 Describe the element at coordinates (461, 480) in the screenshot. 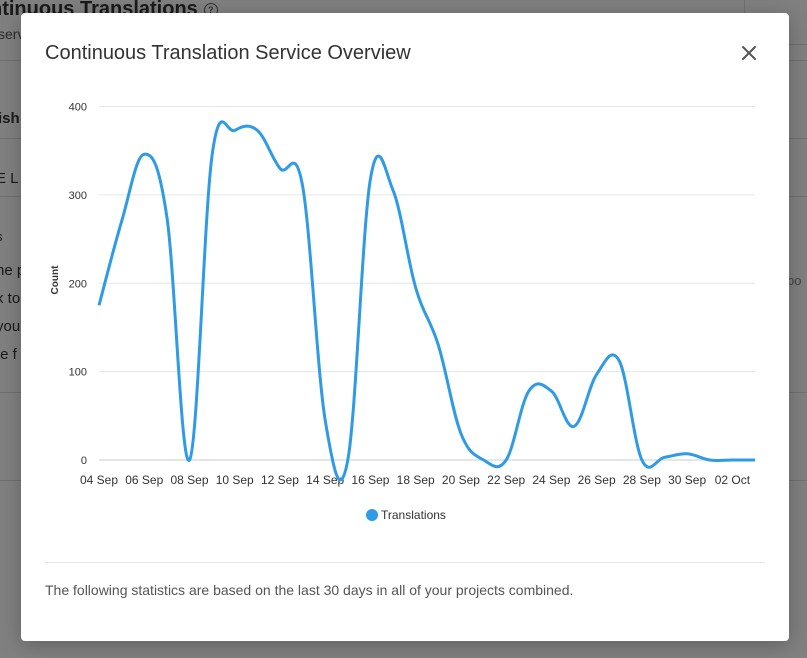

I see `x-tick-label: 20 Sep` at that location.